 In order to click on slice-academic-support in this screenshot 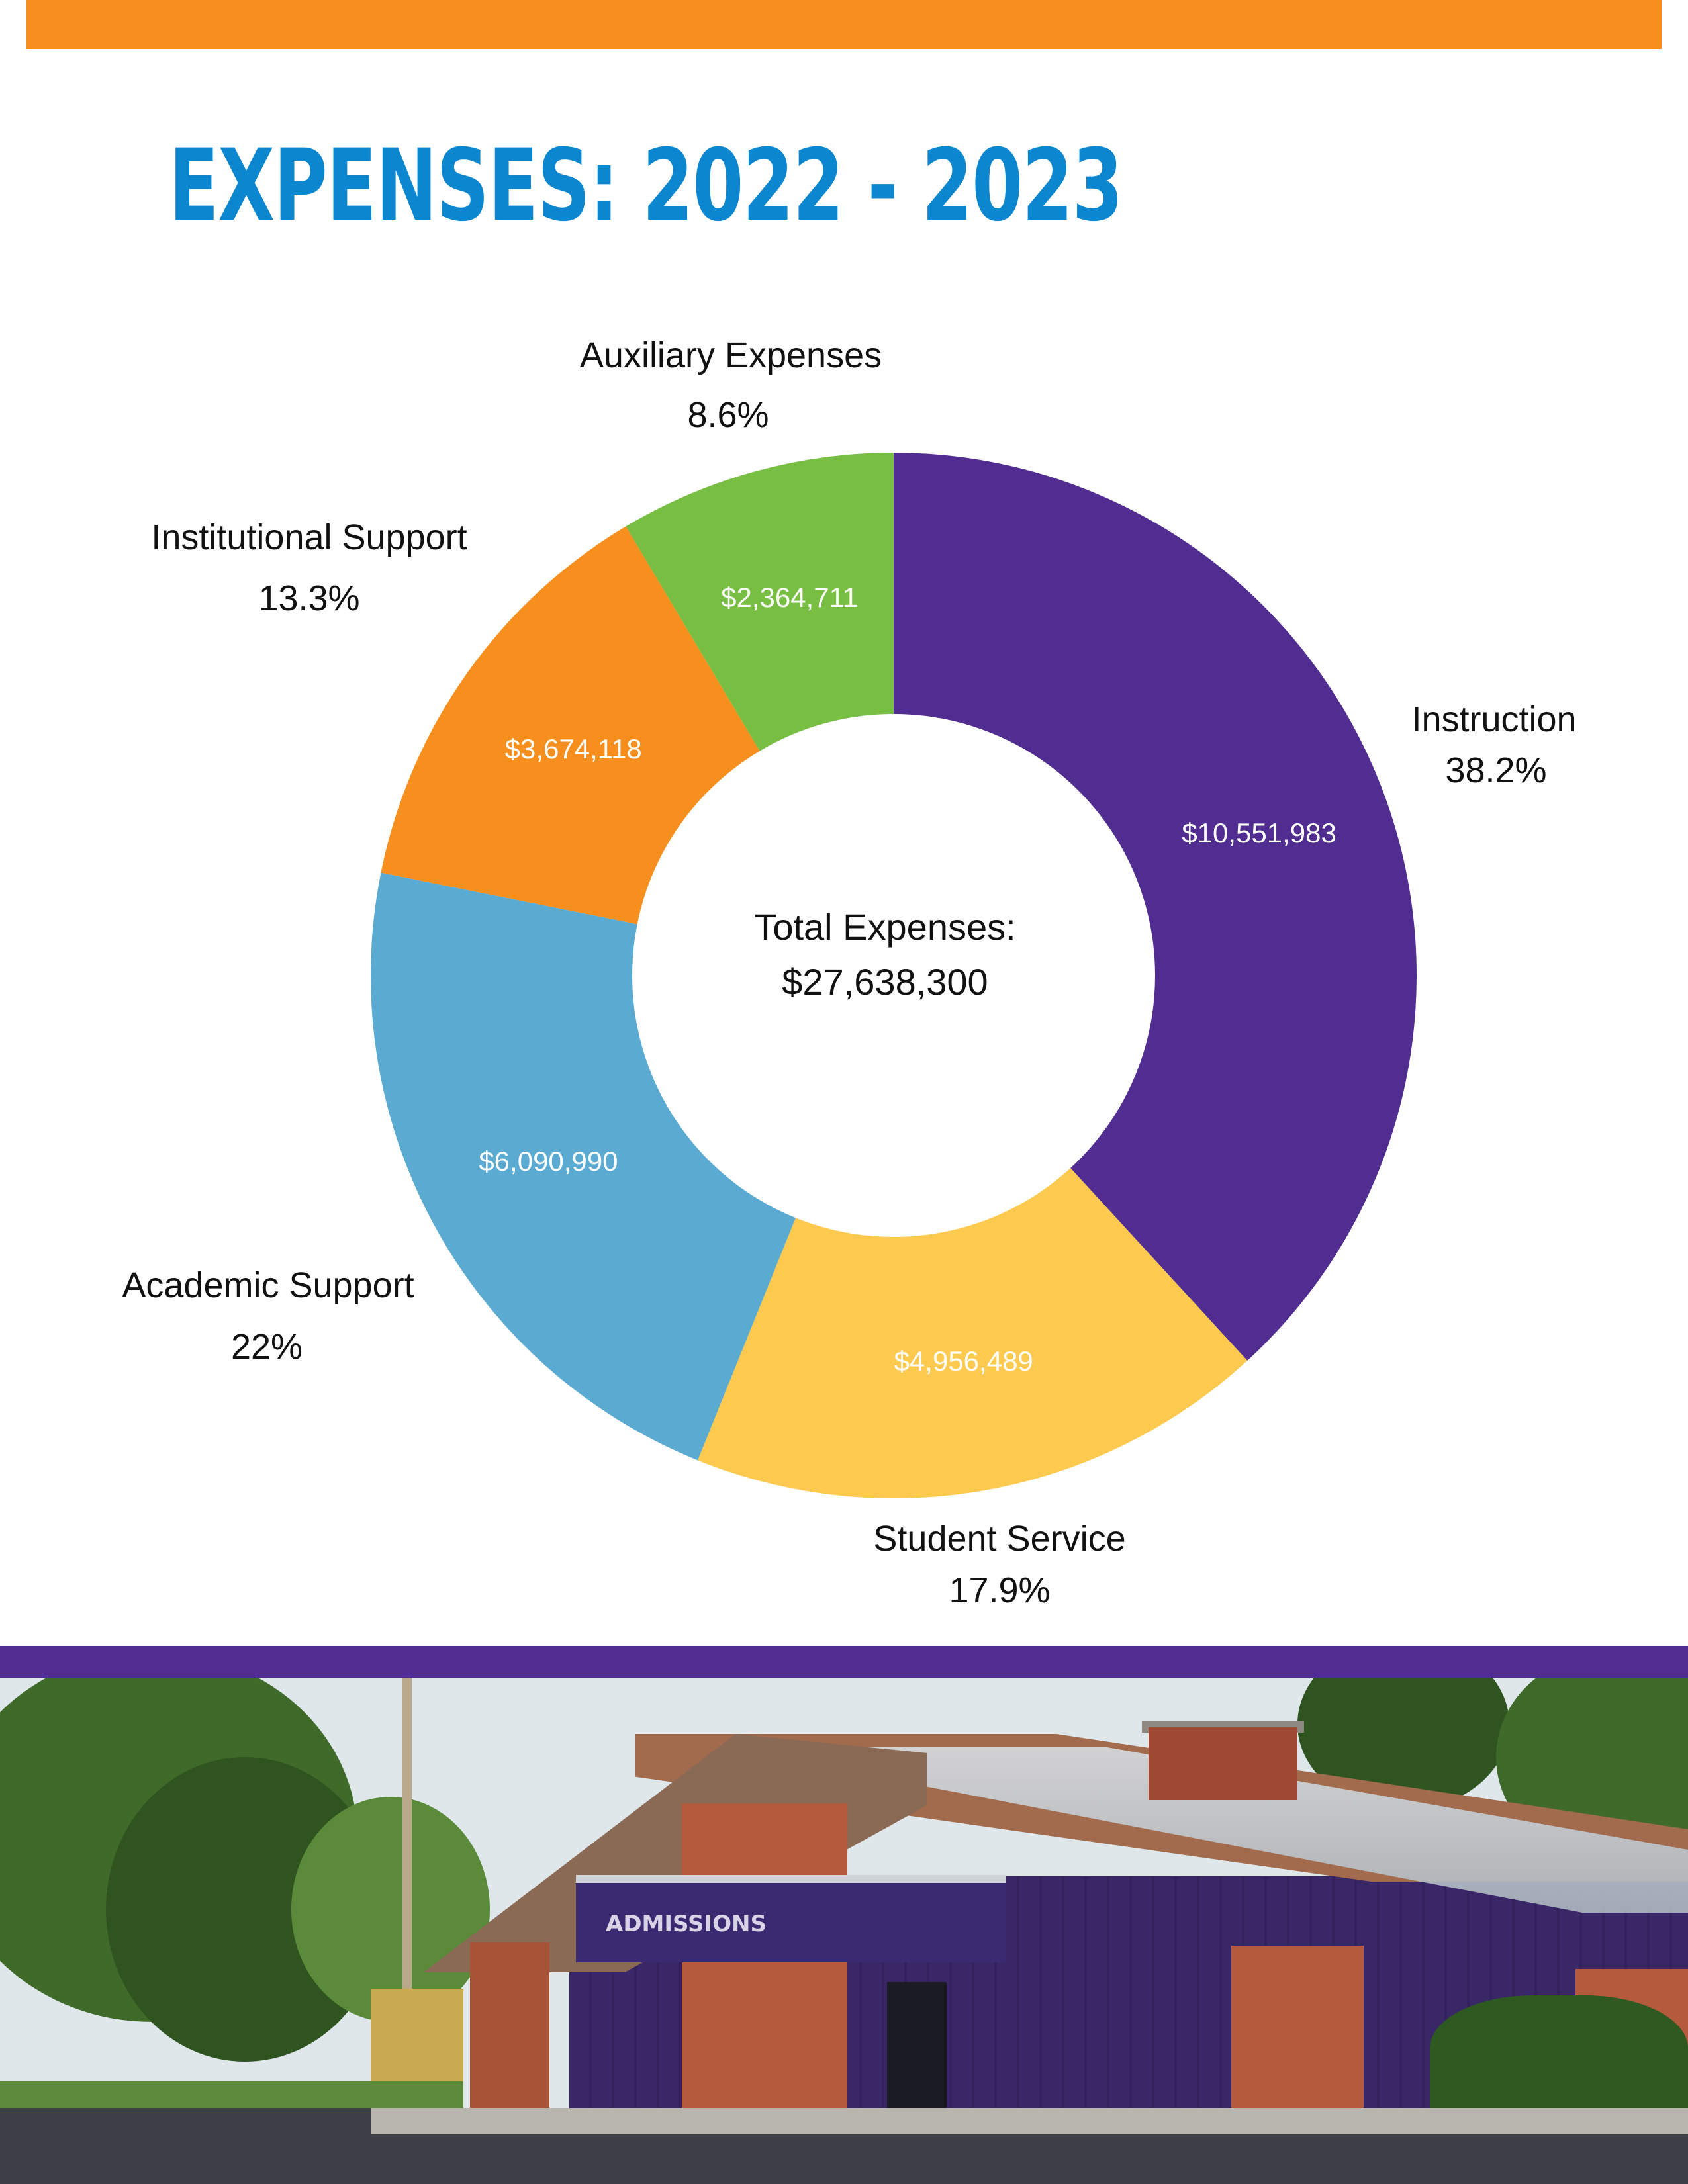, I will do `click(583, 1166)`.